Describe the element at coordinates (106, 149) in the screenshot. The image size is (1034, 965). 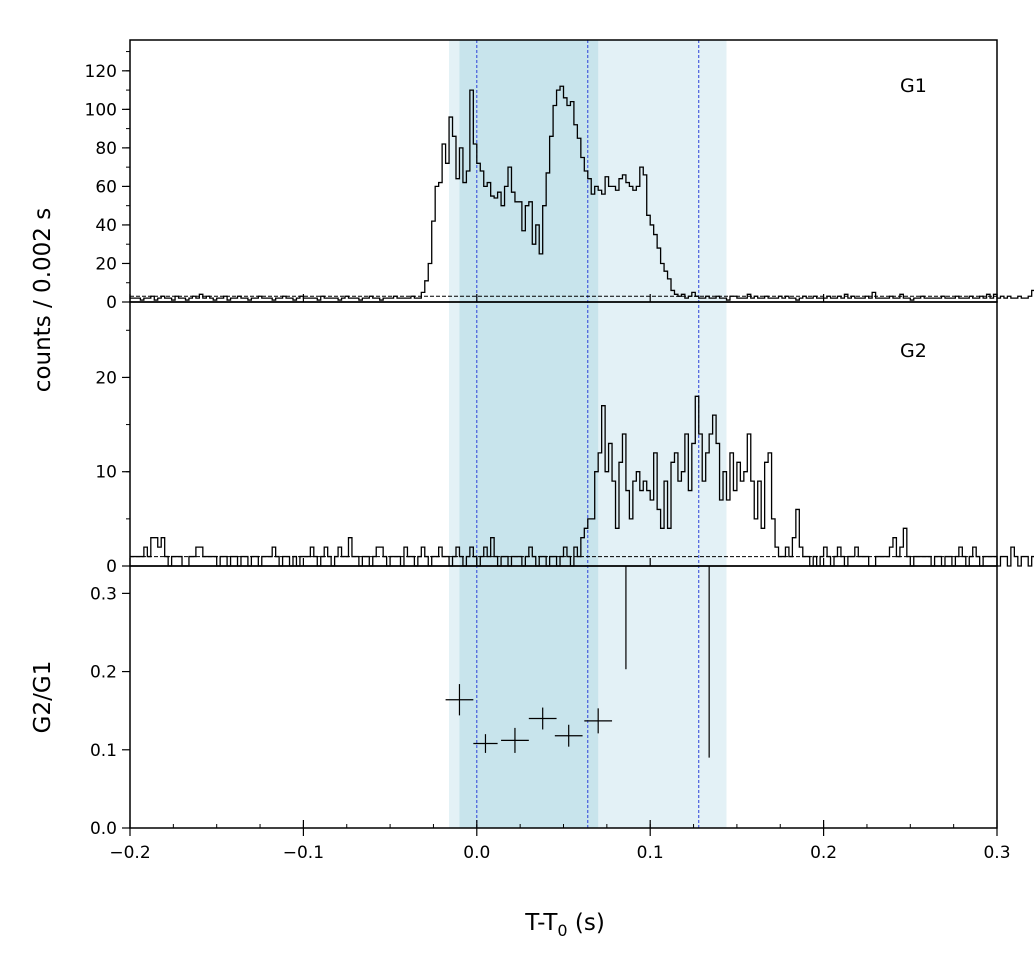
I see `y-tick-label: 80` at that location.